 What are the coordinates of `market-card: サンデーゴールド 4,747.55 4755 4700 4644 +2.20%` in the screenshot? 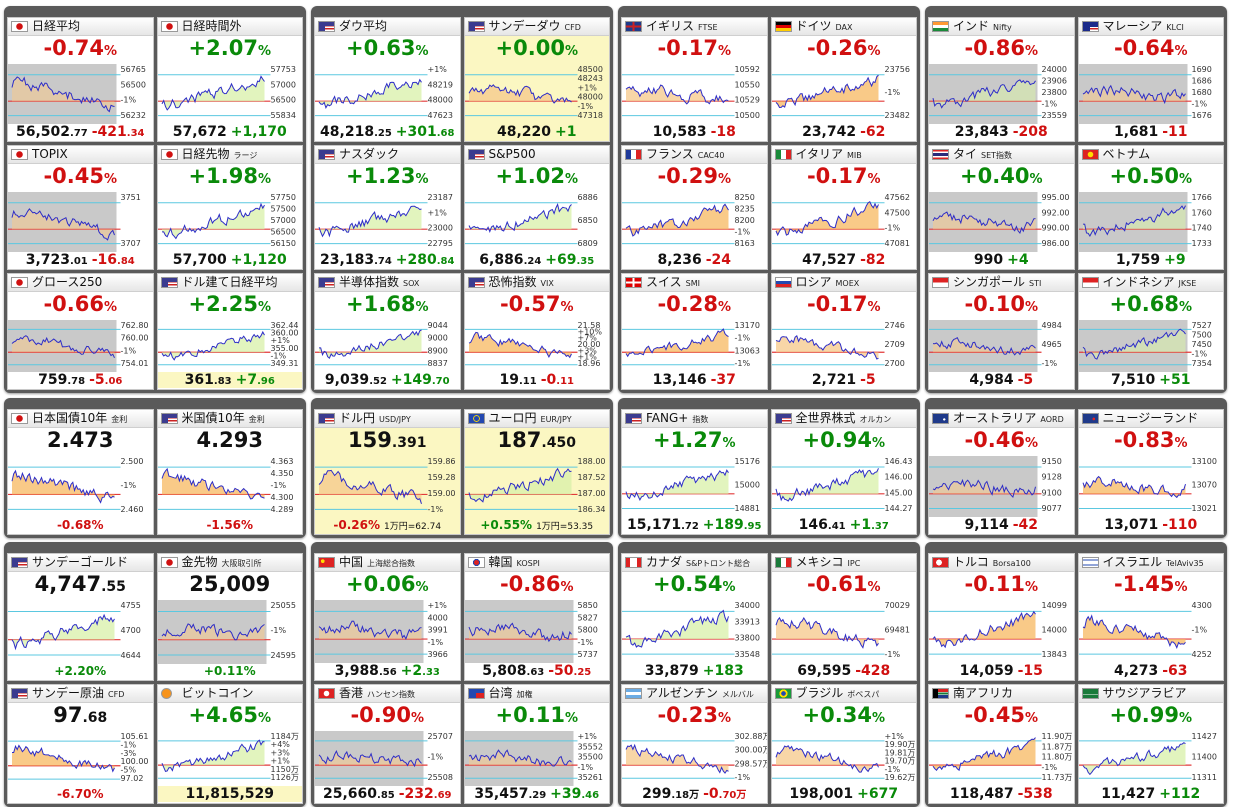 It's located at (80, 617).